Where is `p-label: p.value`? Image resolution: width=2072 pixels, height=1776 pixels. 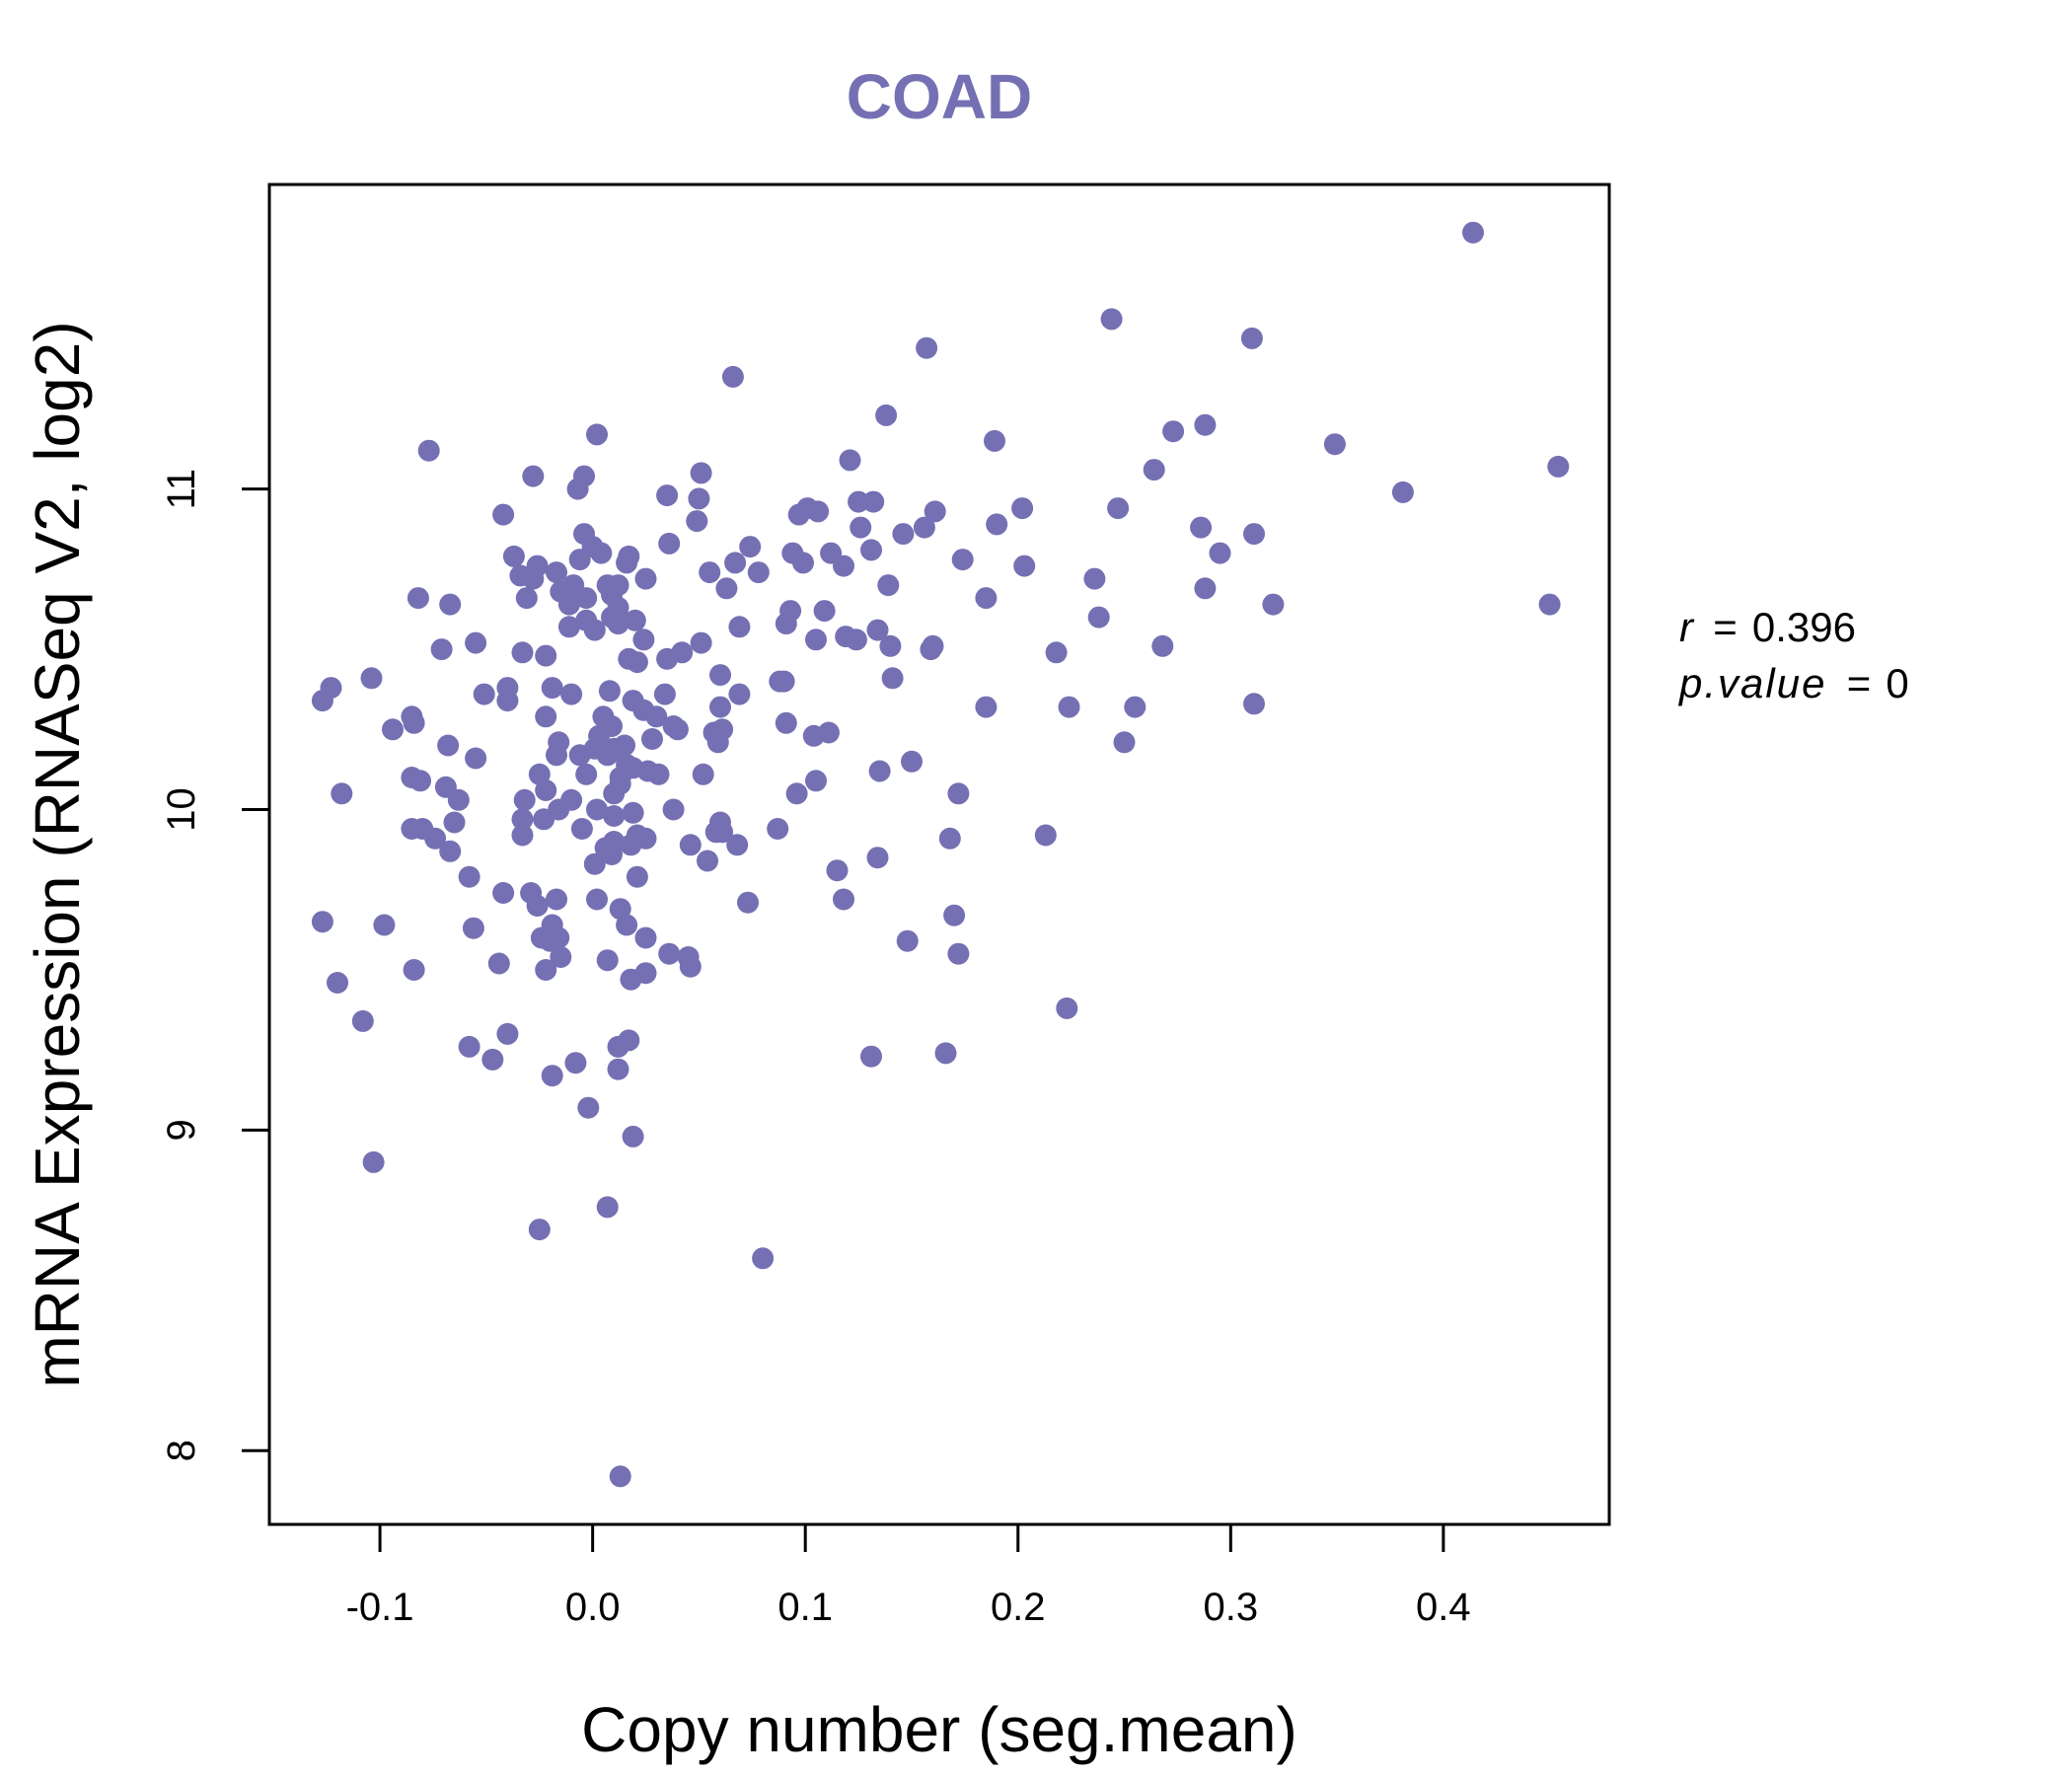 p-label: p.value is located at coordinates (1751, 683).